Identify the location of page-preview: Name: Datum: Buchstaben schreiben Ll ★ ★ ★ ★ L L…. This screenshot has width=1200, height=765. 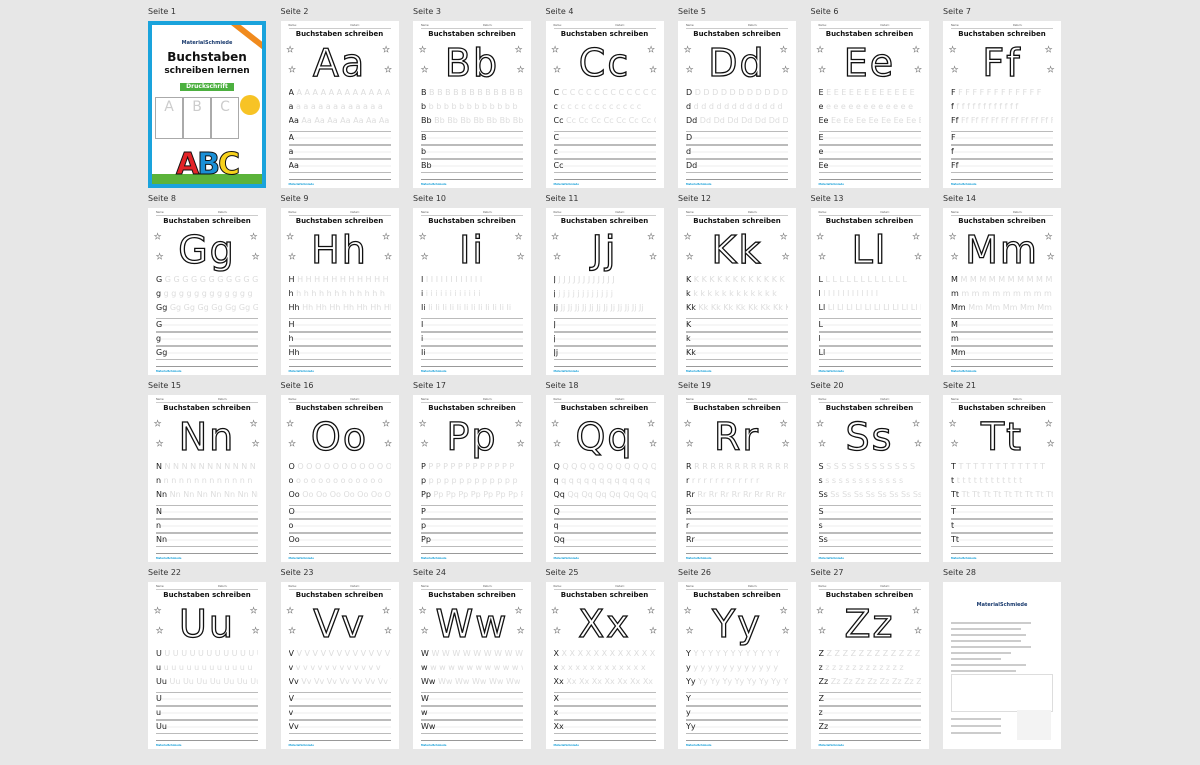
(869, 291).